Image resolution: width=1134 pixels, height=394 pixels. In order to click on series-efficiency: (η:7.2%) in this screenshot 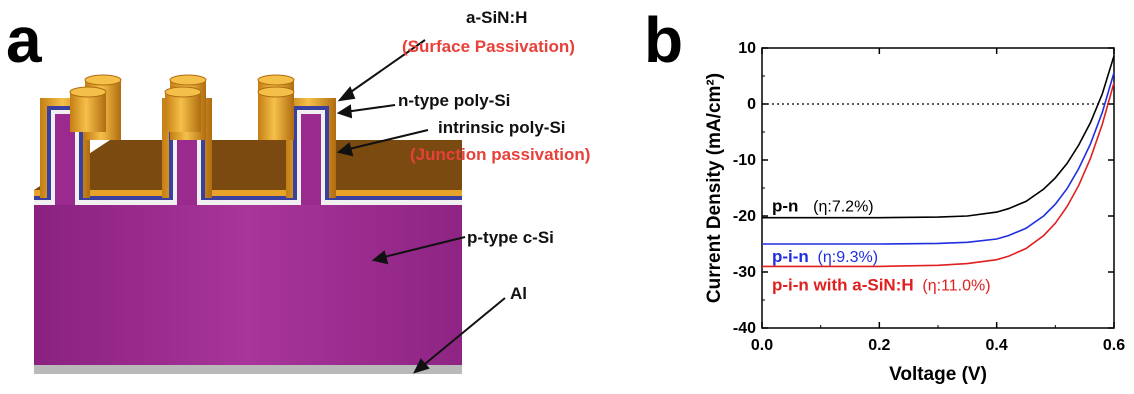, I will do `click(843, 207)`.